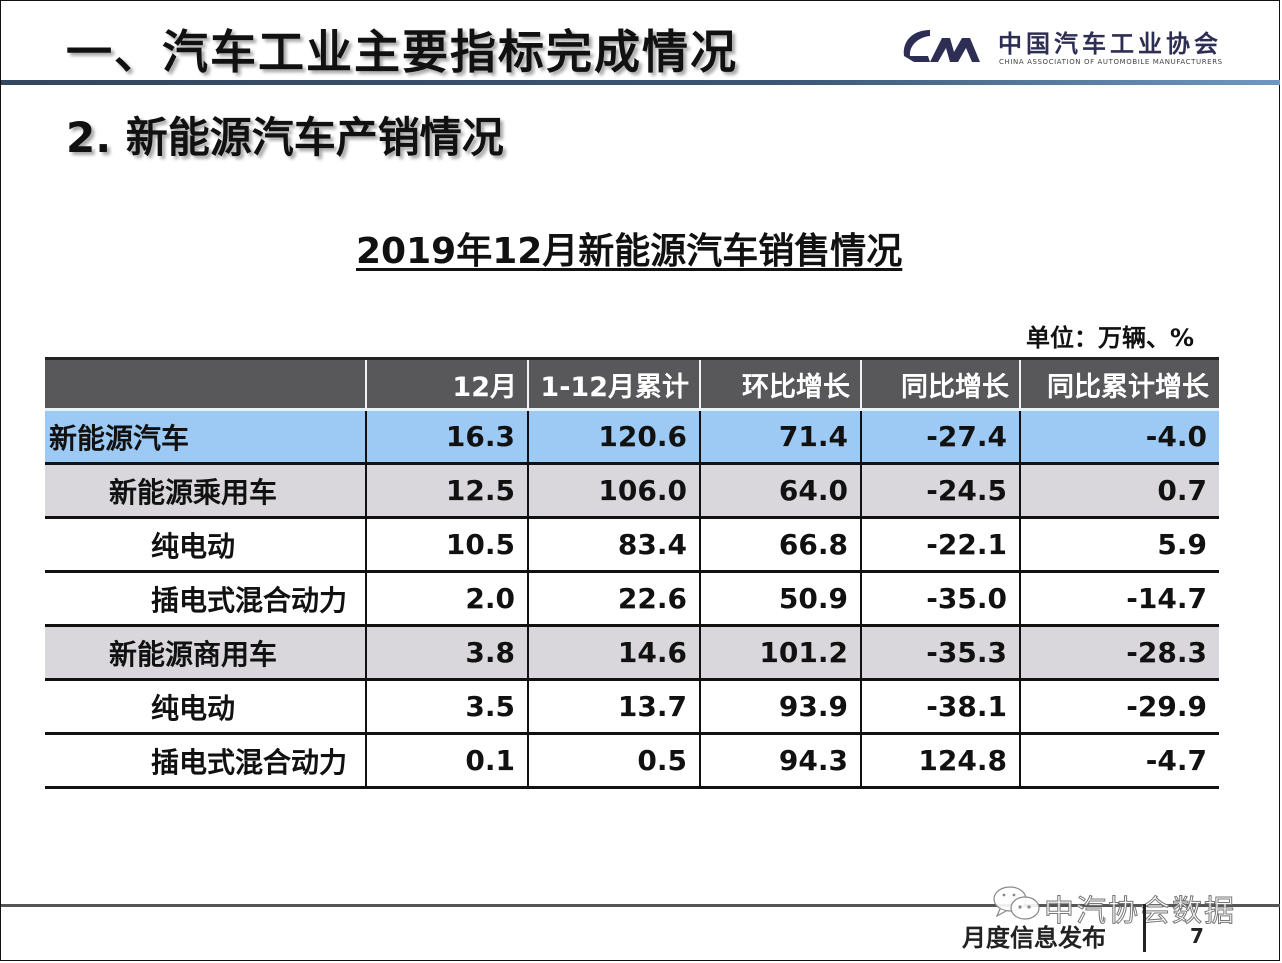 This screenshot has height=963, width=1282. Describe the element at coordinates (1110, 338) in the screenshot. I see `unit-label: 单位：万辆、%` at that location.